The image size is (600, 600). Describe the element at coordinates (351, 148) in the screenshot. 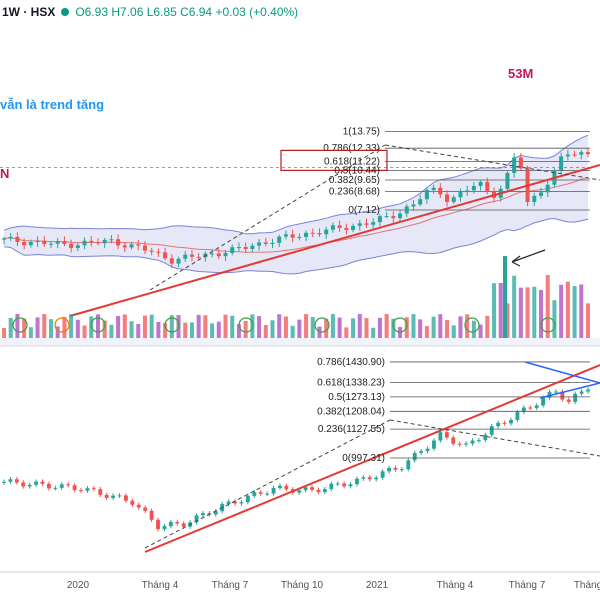

I see `fib-label-top: 0.786(12.33)` at that location.